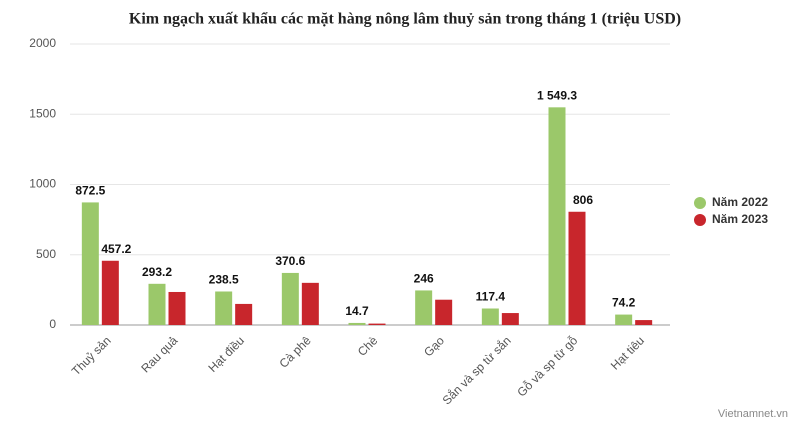  I want to click on data-label: 1 549.3, so click(557, 95).